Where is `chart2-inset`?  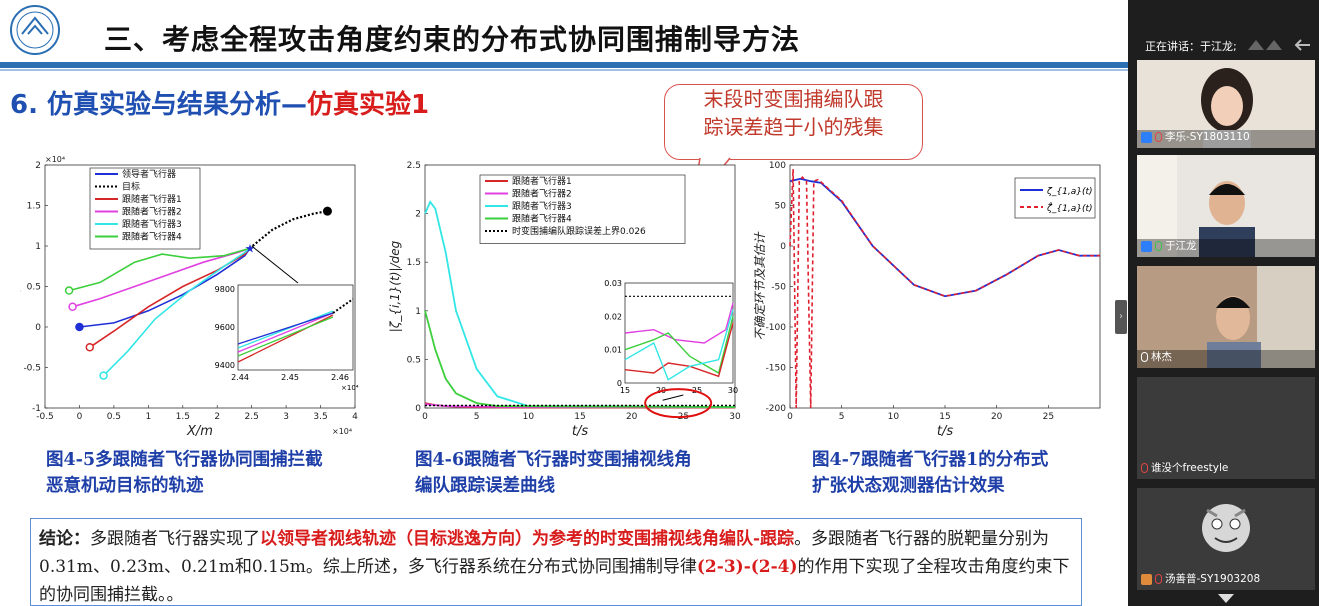 chart2-inset is located at coordinates (679, 333).